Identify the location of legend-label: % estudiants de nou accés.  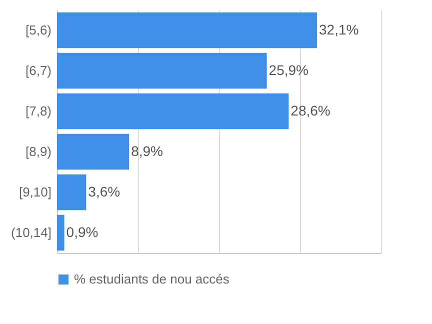
(152, 279).